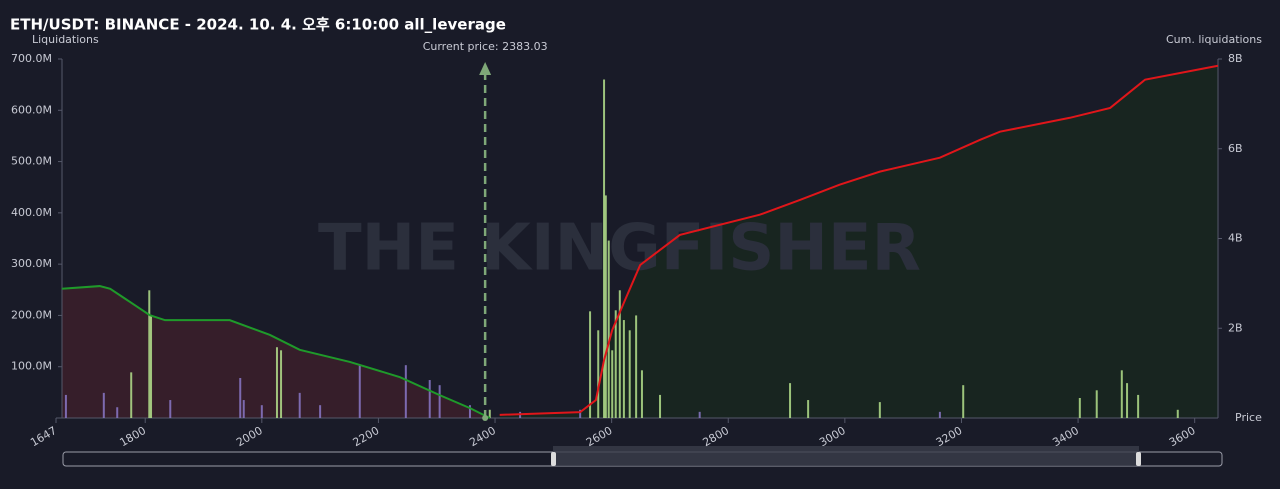 This screenshot has height=489, width=1280. What do you see at coordinates (1214, 39) in the screenshot?
I see `y2-axis-label: Cum. liquidations` at bounding box center [1214, 39].